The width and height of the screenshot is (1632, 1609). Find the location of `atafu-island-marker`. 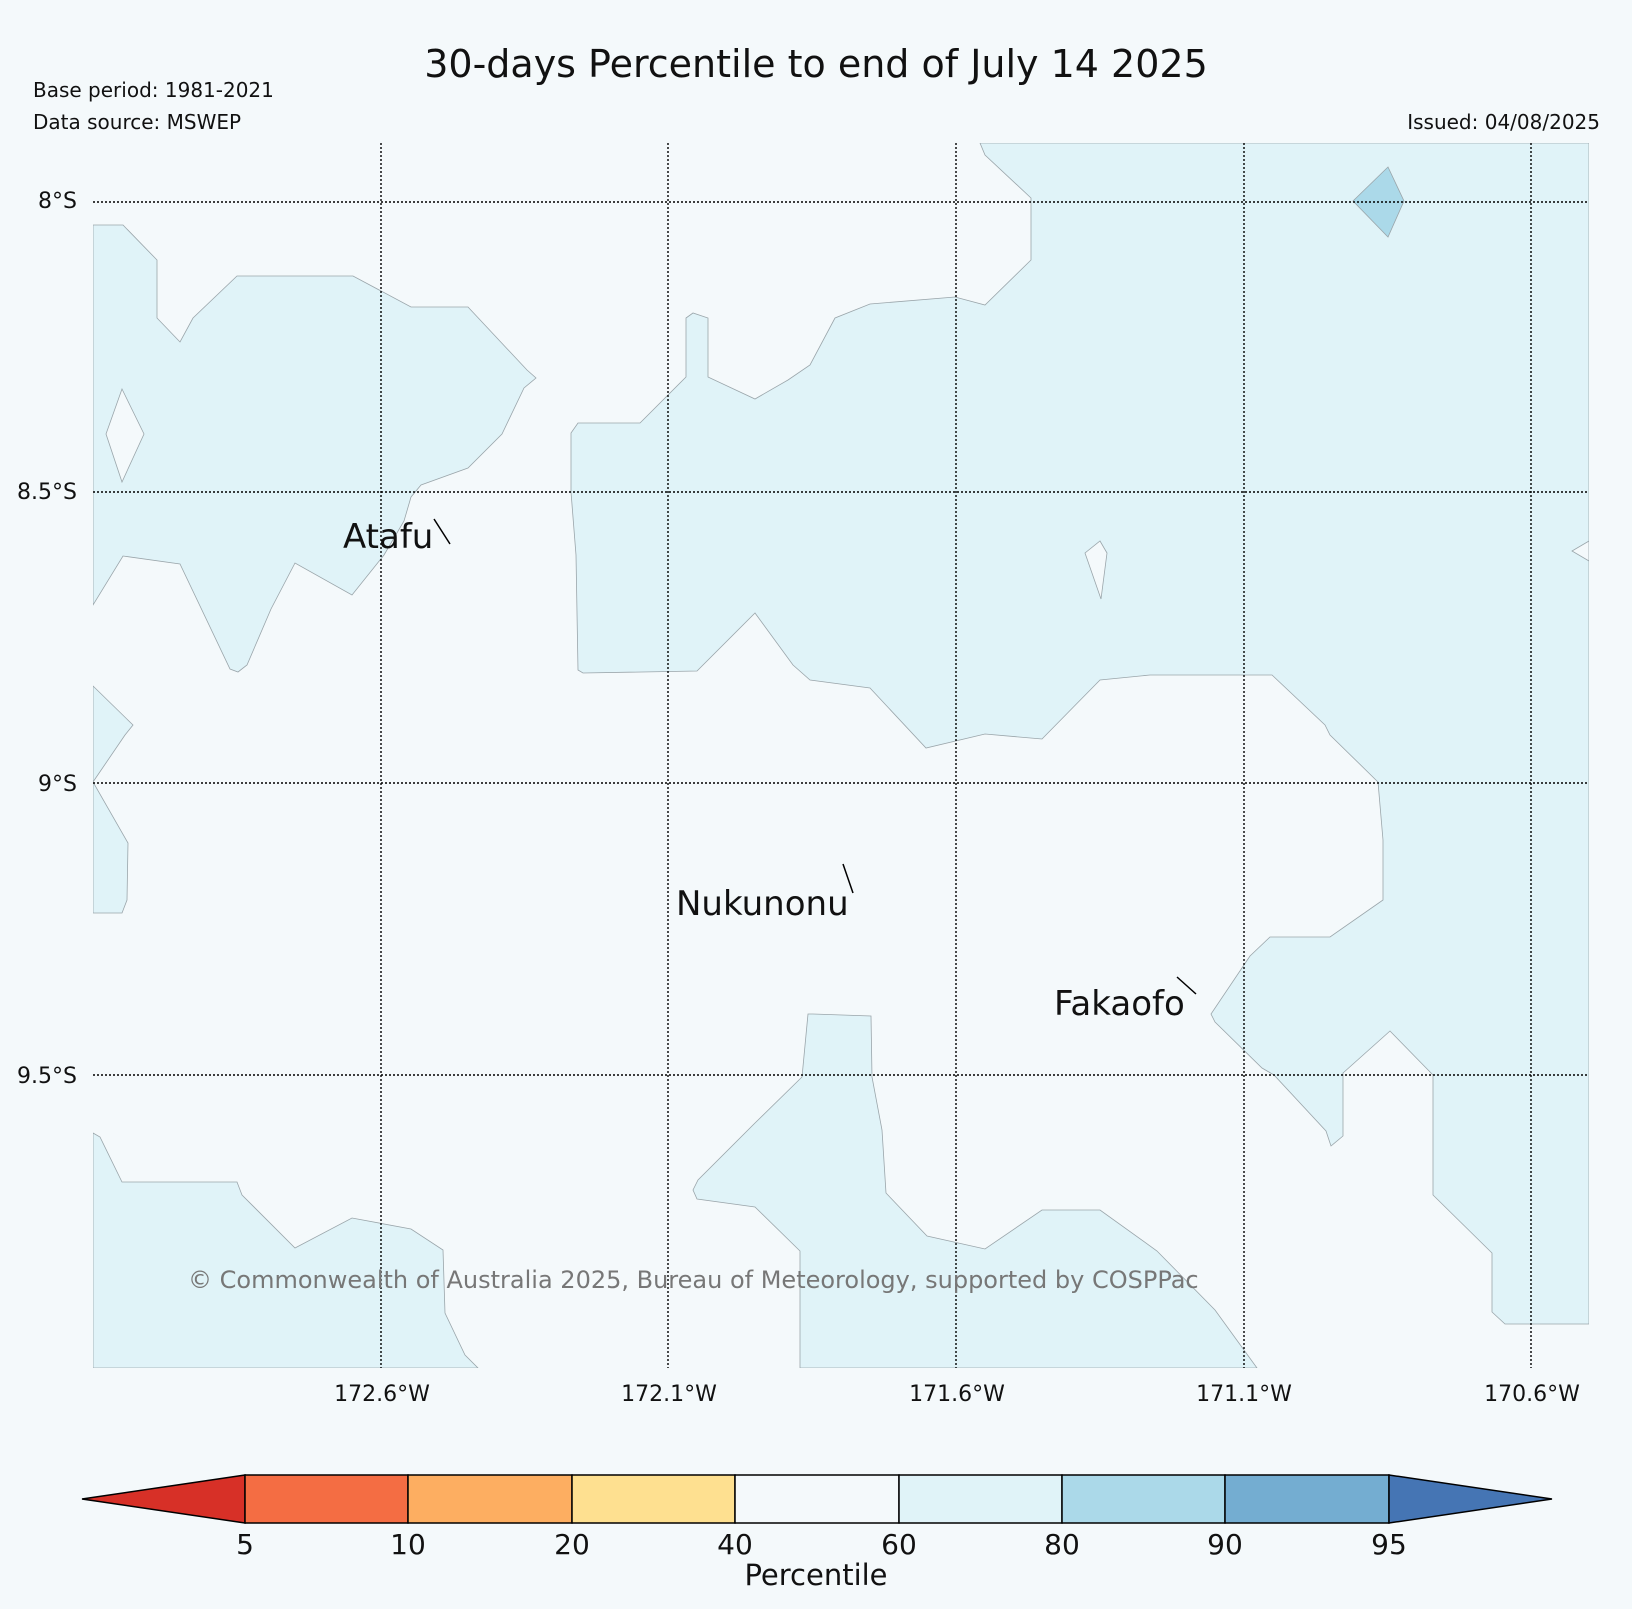

atafu-island-marker is located at coordinates (442, 531).